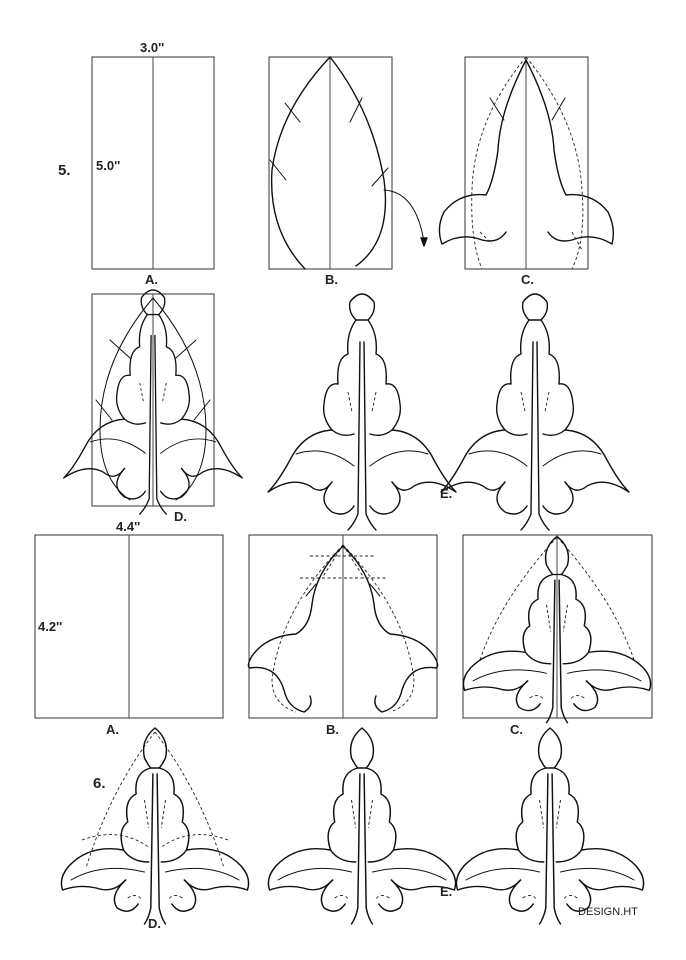 The height and width of the screenshot is (960, 686). I want to click on panel-label-5a: A., so click(151, 279).